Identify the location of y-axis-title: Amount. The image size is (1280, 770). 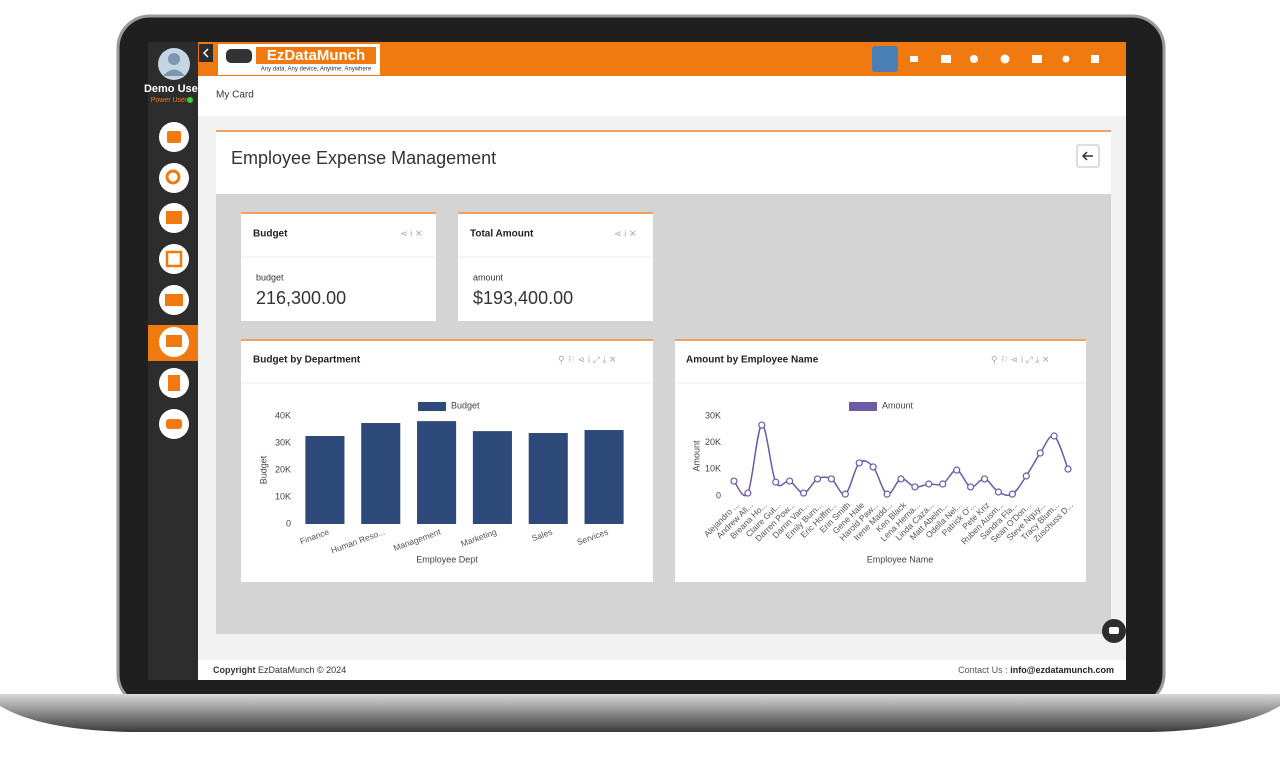
(696, 456).